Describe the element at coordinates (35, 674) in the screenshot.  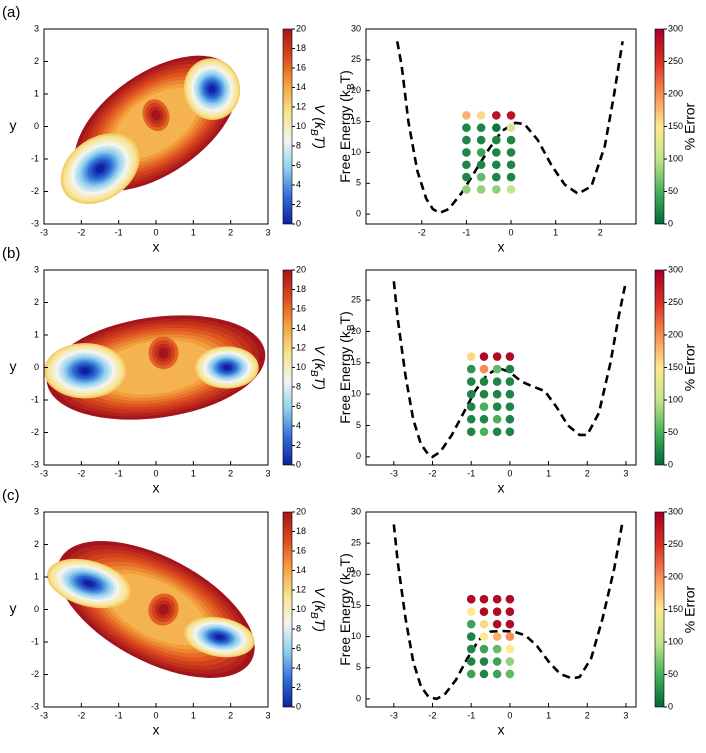
I see `y-tick-label: -2` at that location.